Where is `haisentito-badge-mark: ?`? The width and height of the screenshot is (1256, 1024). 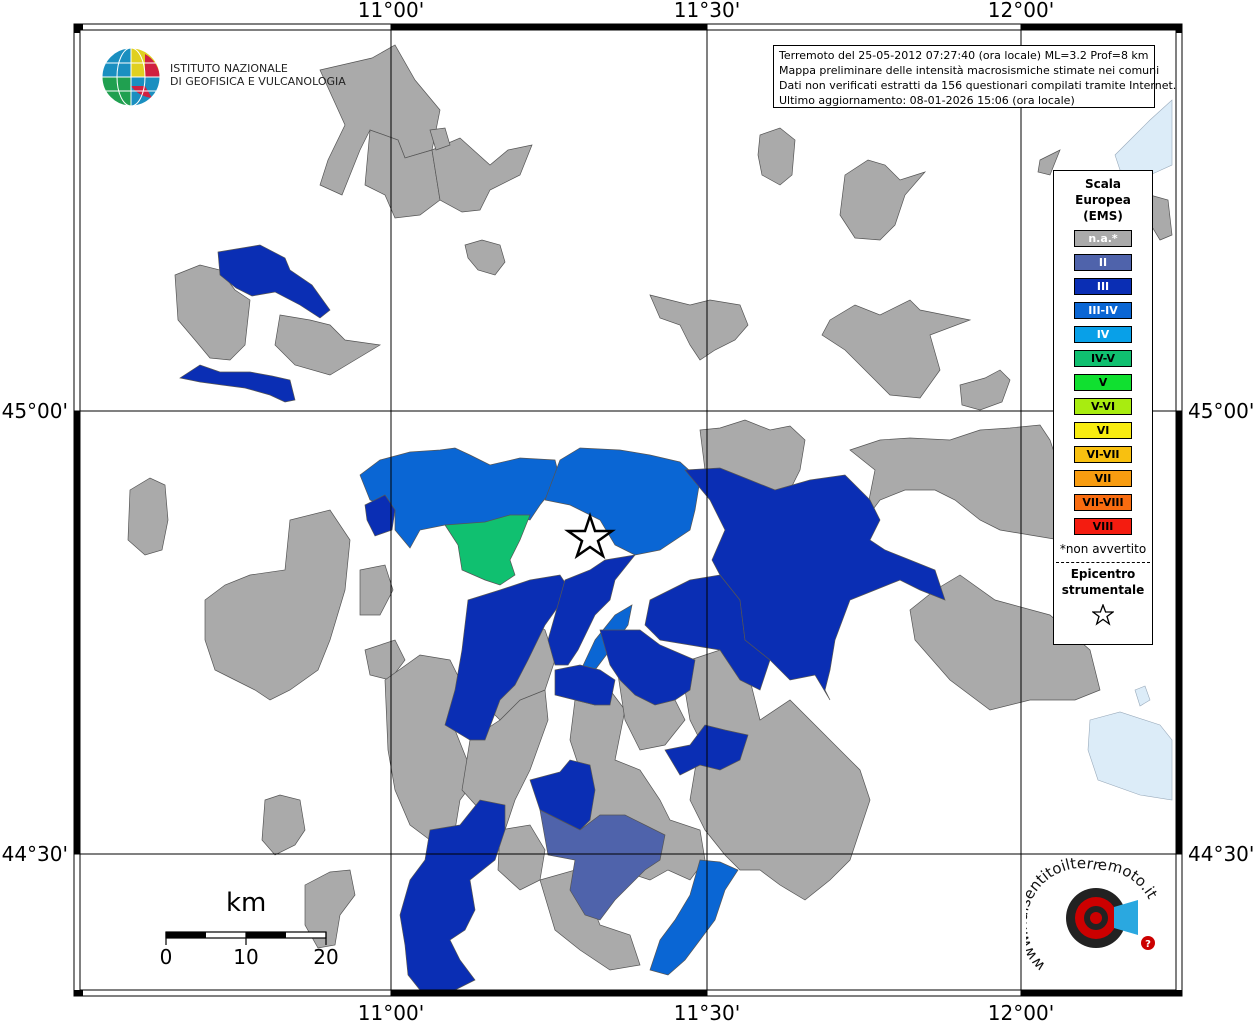 haisentito-badge-mark: ? is located at coordinates (1148, 944).